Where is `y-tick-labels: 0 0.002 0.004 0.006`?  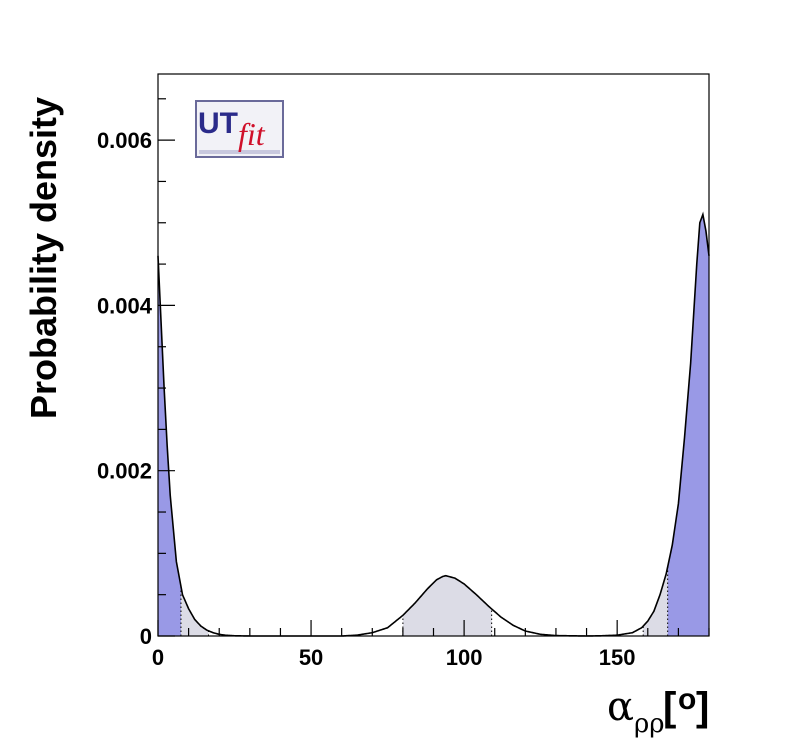
y-tick-labels: 0 0.002 0.004 0.006 is located at coordinates (125, 388).